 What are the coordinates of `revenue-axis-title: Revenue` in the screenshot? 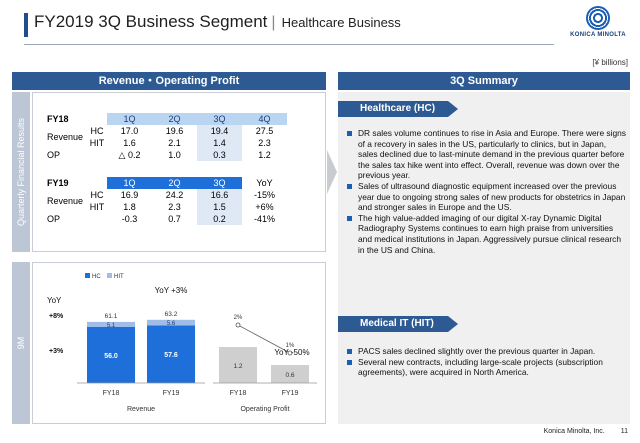 It's located at (141, 409).